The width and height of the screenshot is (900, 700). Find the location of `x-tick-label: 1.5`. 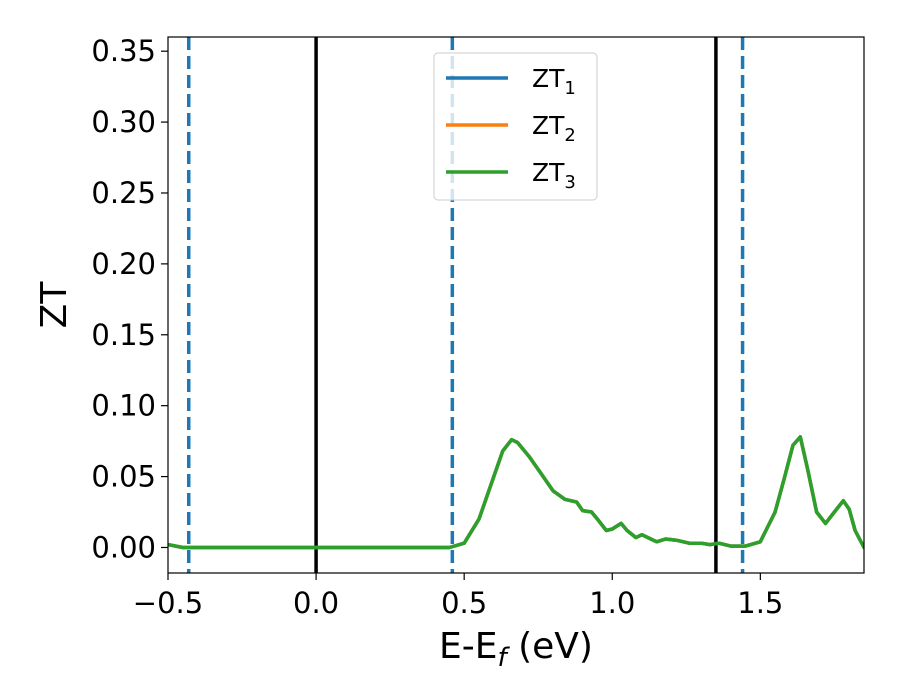

x-tick-label: 1.5 is located at coordinates (760, 603).